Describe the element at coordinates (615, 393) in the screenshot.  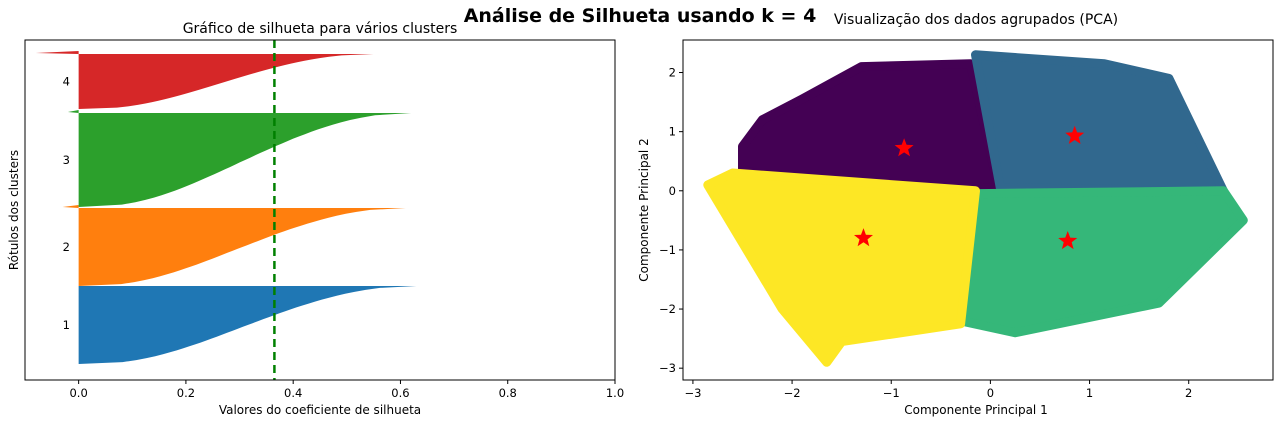
I see `silhouette-xtick-label: 1.0` at that location.